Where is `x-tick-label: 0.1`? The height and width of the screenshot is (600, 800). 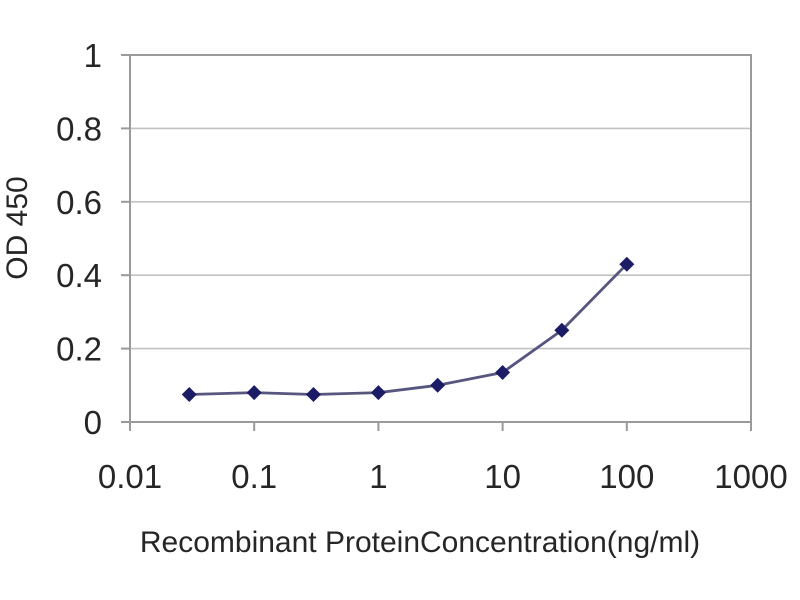
x-tick-label: 0.1 is located at coordinates (254, 476).